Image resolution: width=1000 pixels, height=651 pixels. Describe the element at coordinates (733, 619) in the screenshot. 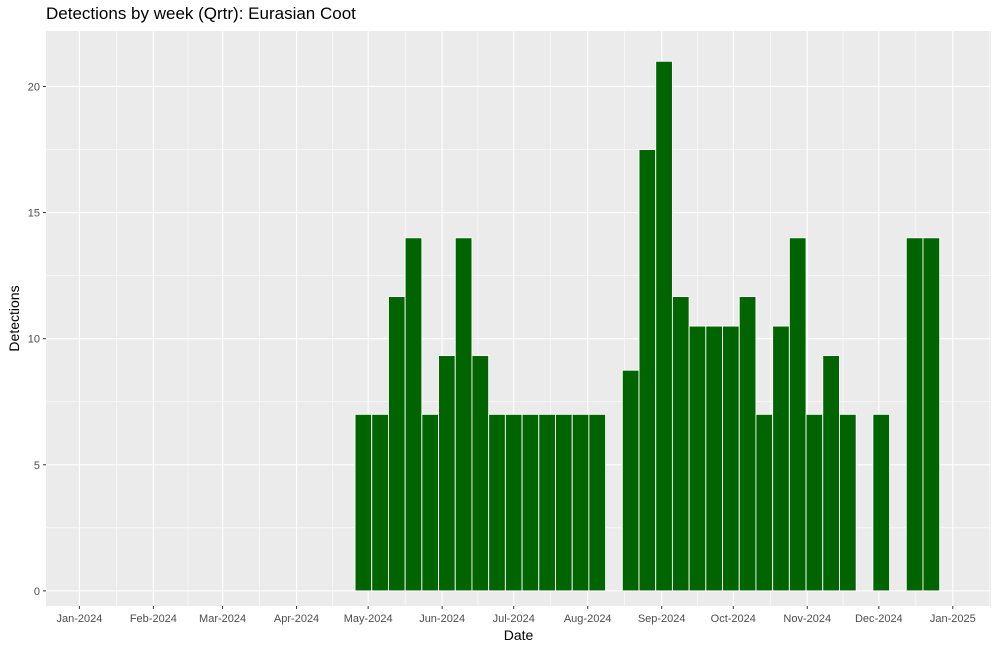

I see `x-tick-label: Oct-2024` at that location.